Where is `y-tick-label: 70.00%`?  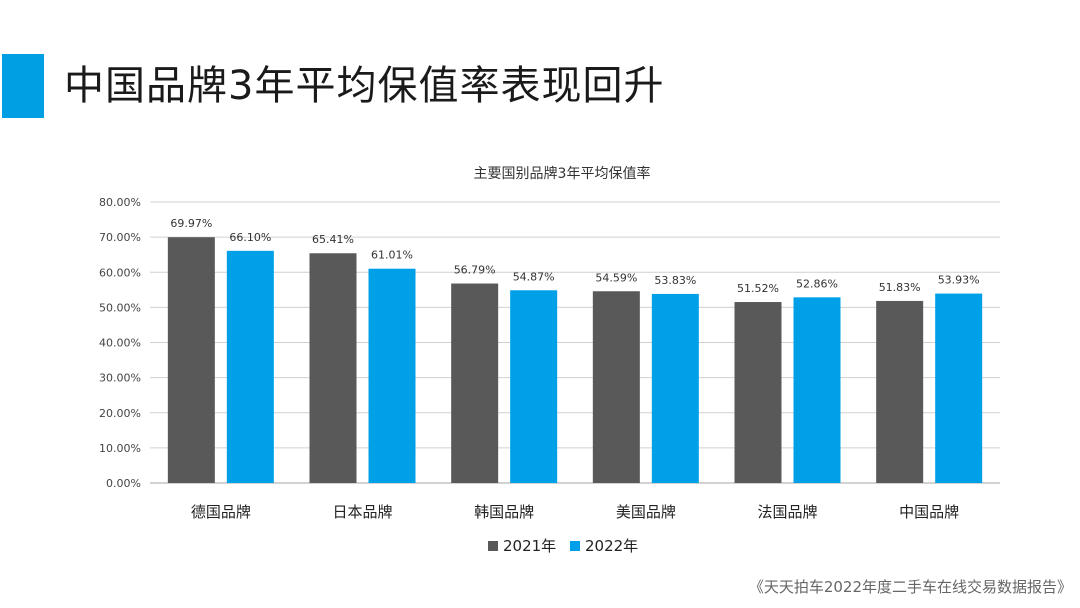 y-tick-label: 70.00% is located at coordinates (120, 237).